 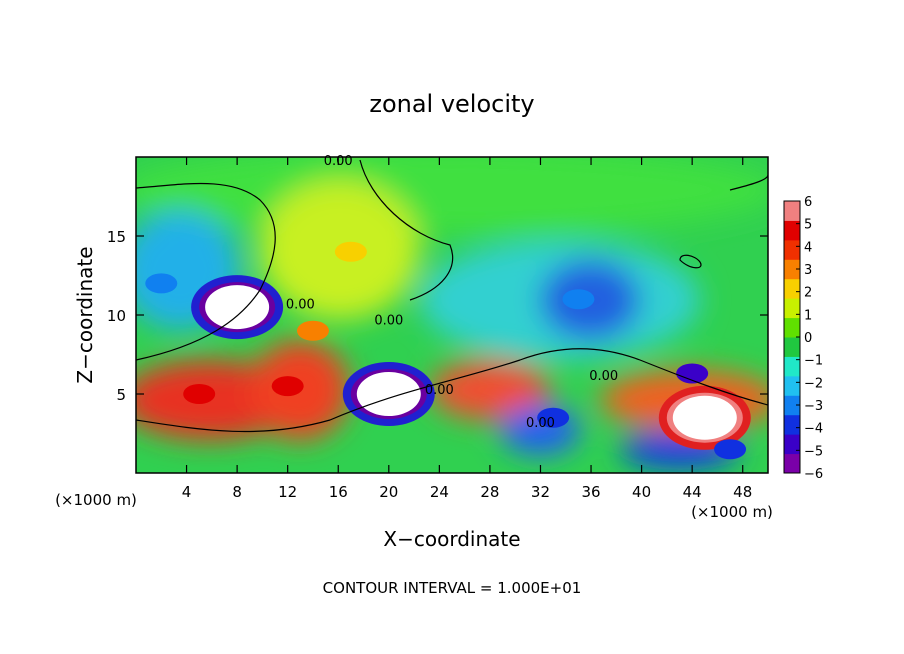 I want to click on blob-upper-green, so click(x=452, y=196).